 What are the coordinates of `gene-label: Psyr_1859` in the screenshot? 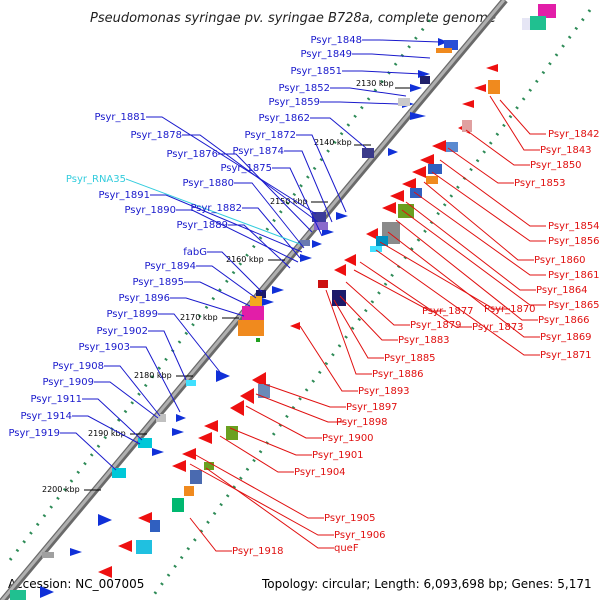 It's located at (294, 102).